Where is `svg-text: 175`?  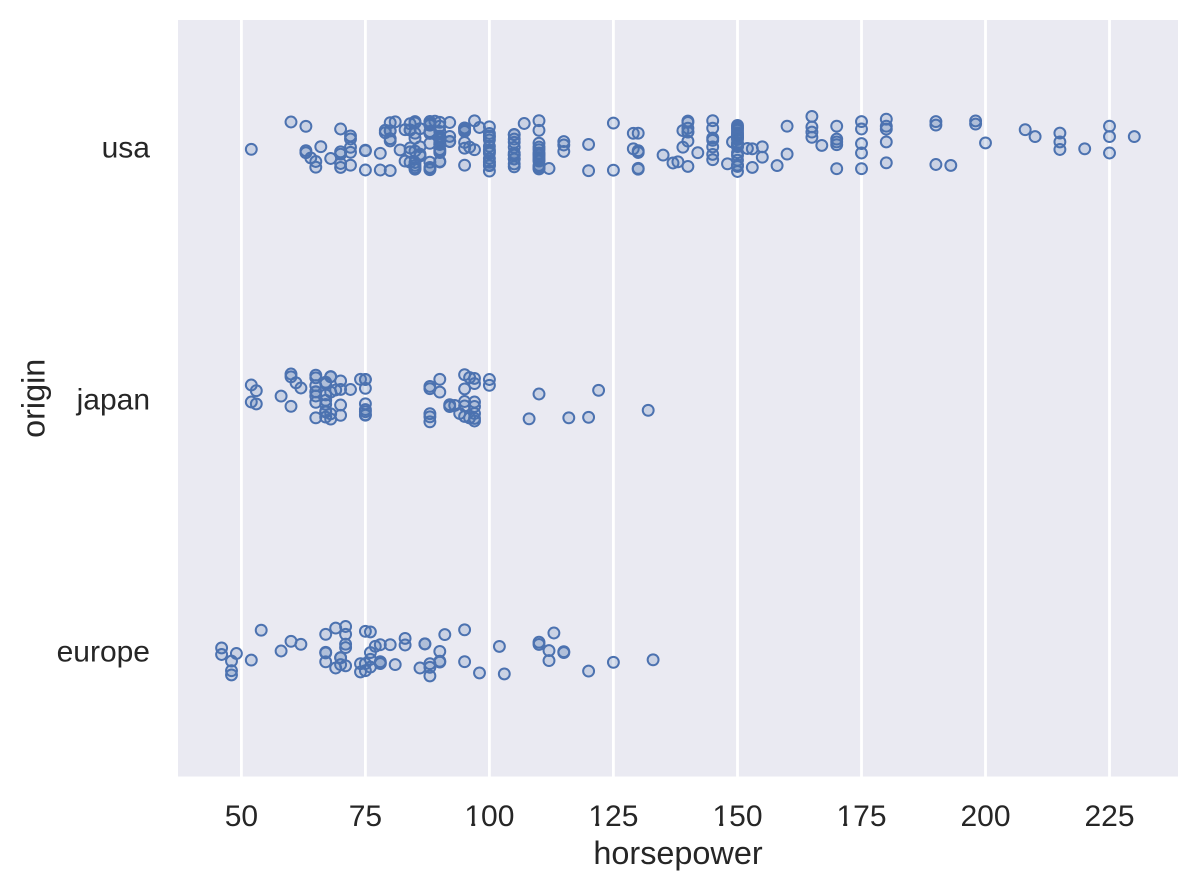
svg-text: 175 is located at coordinates (861, 816).